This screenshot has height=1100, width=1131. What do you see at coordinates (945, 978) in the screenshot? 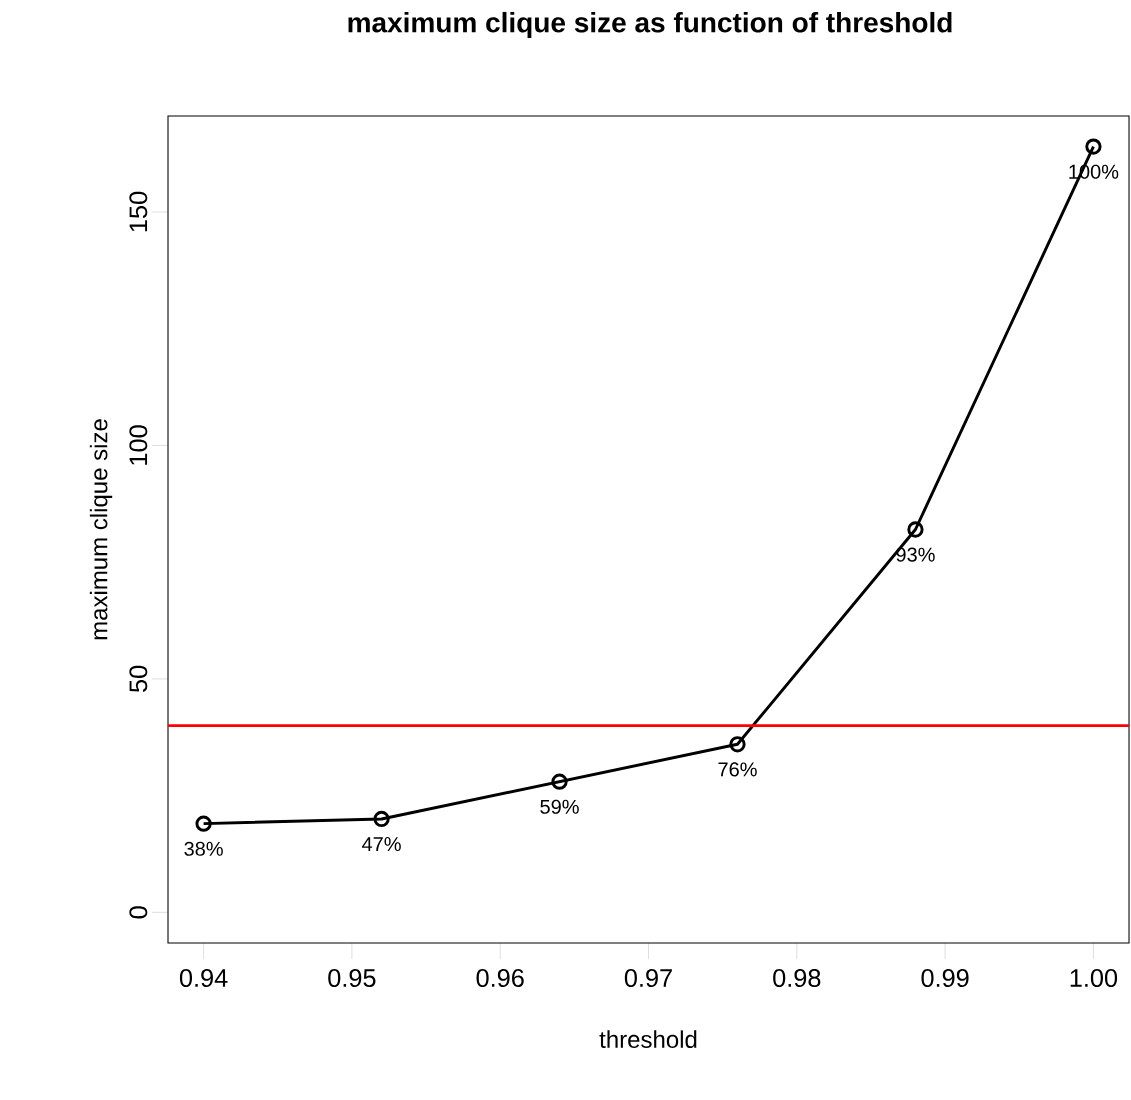
I see `x-tick-label: 0.99` at bounding box center [945, 978].